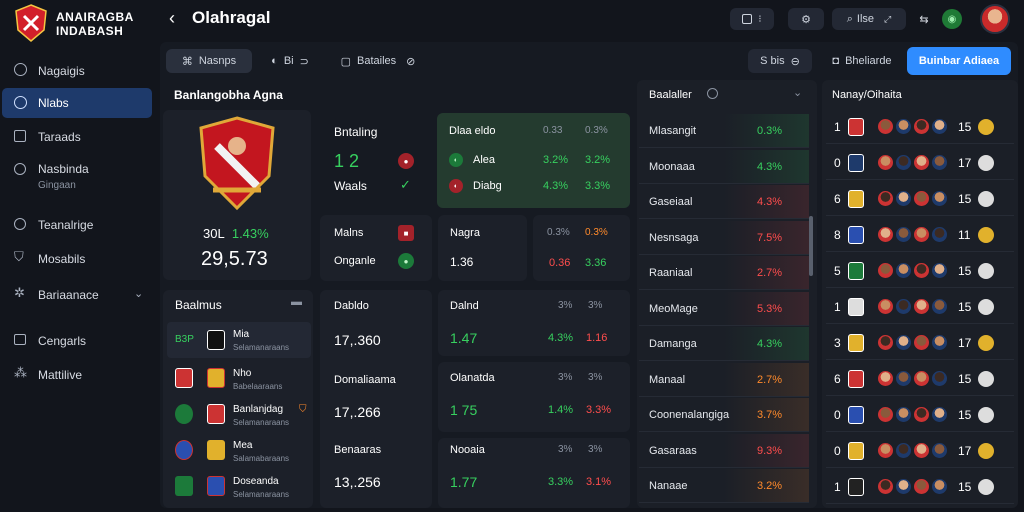 This screenshot has height=512, width=1024. I want to click on settings-button: ⚙, so click(806, 19).